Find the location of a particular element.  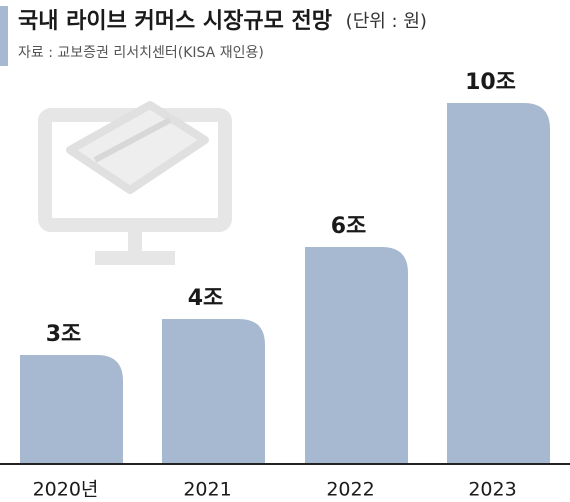

x-tick-label: 2021 is located at coordinates (207, 490).